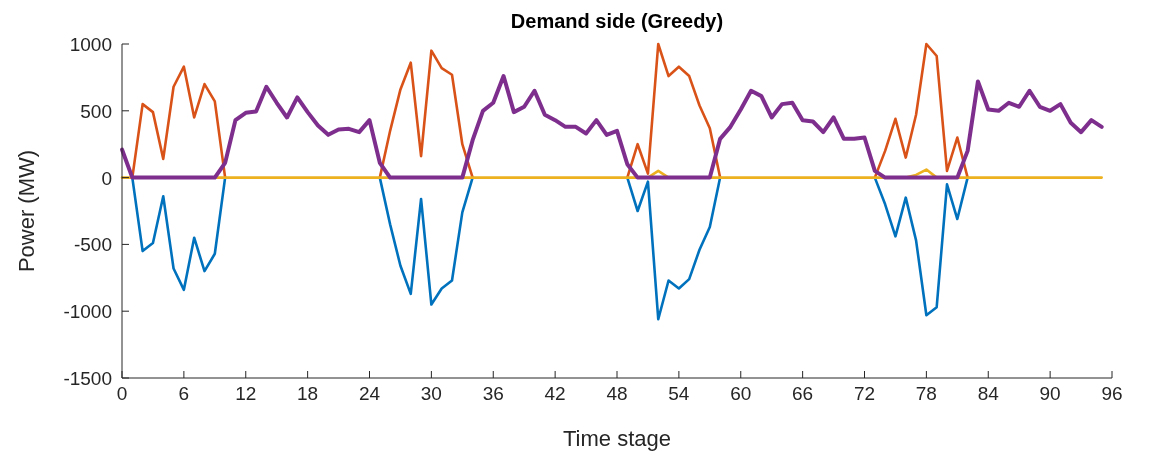 This screenshot has height=452, width=1155. I want to click on x-tick-label: 18, so click(308, 393).